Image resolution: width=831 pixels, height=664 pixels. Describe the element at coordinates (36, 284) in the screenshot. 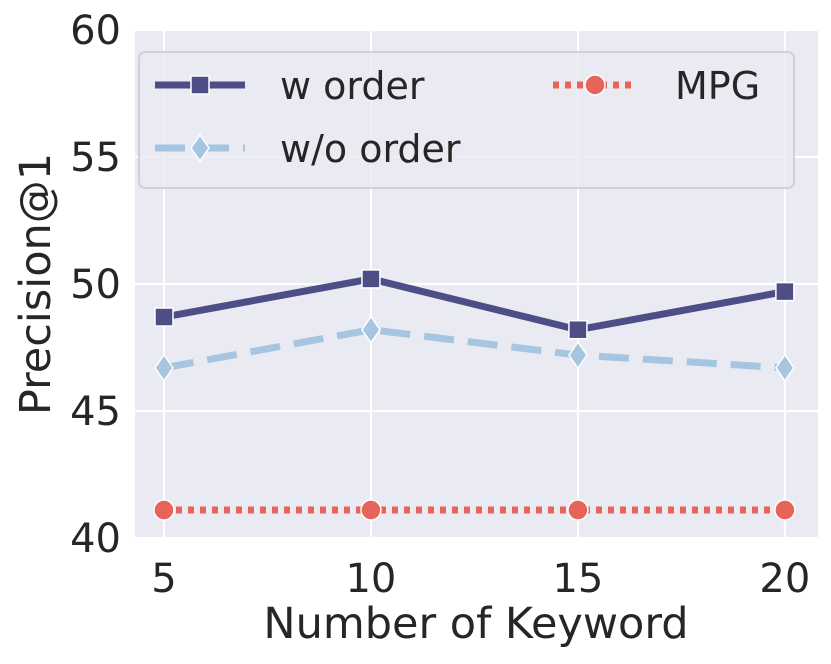

I see `y-axis-label: Precision@1` at that location.